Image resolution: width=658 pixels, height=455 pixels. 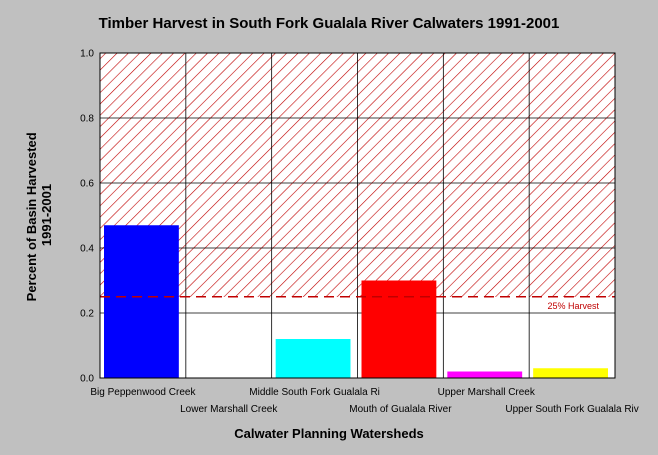 I want to click on y-tick-label: 1.0, so click(x=87, y=54).